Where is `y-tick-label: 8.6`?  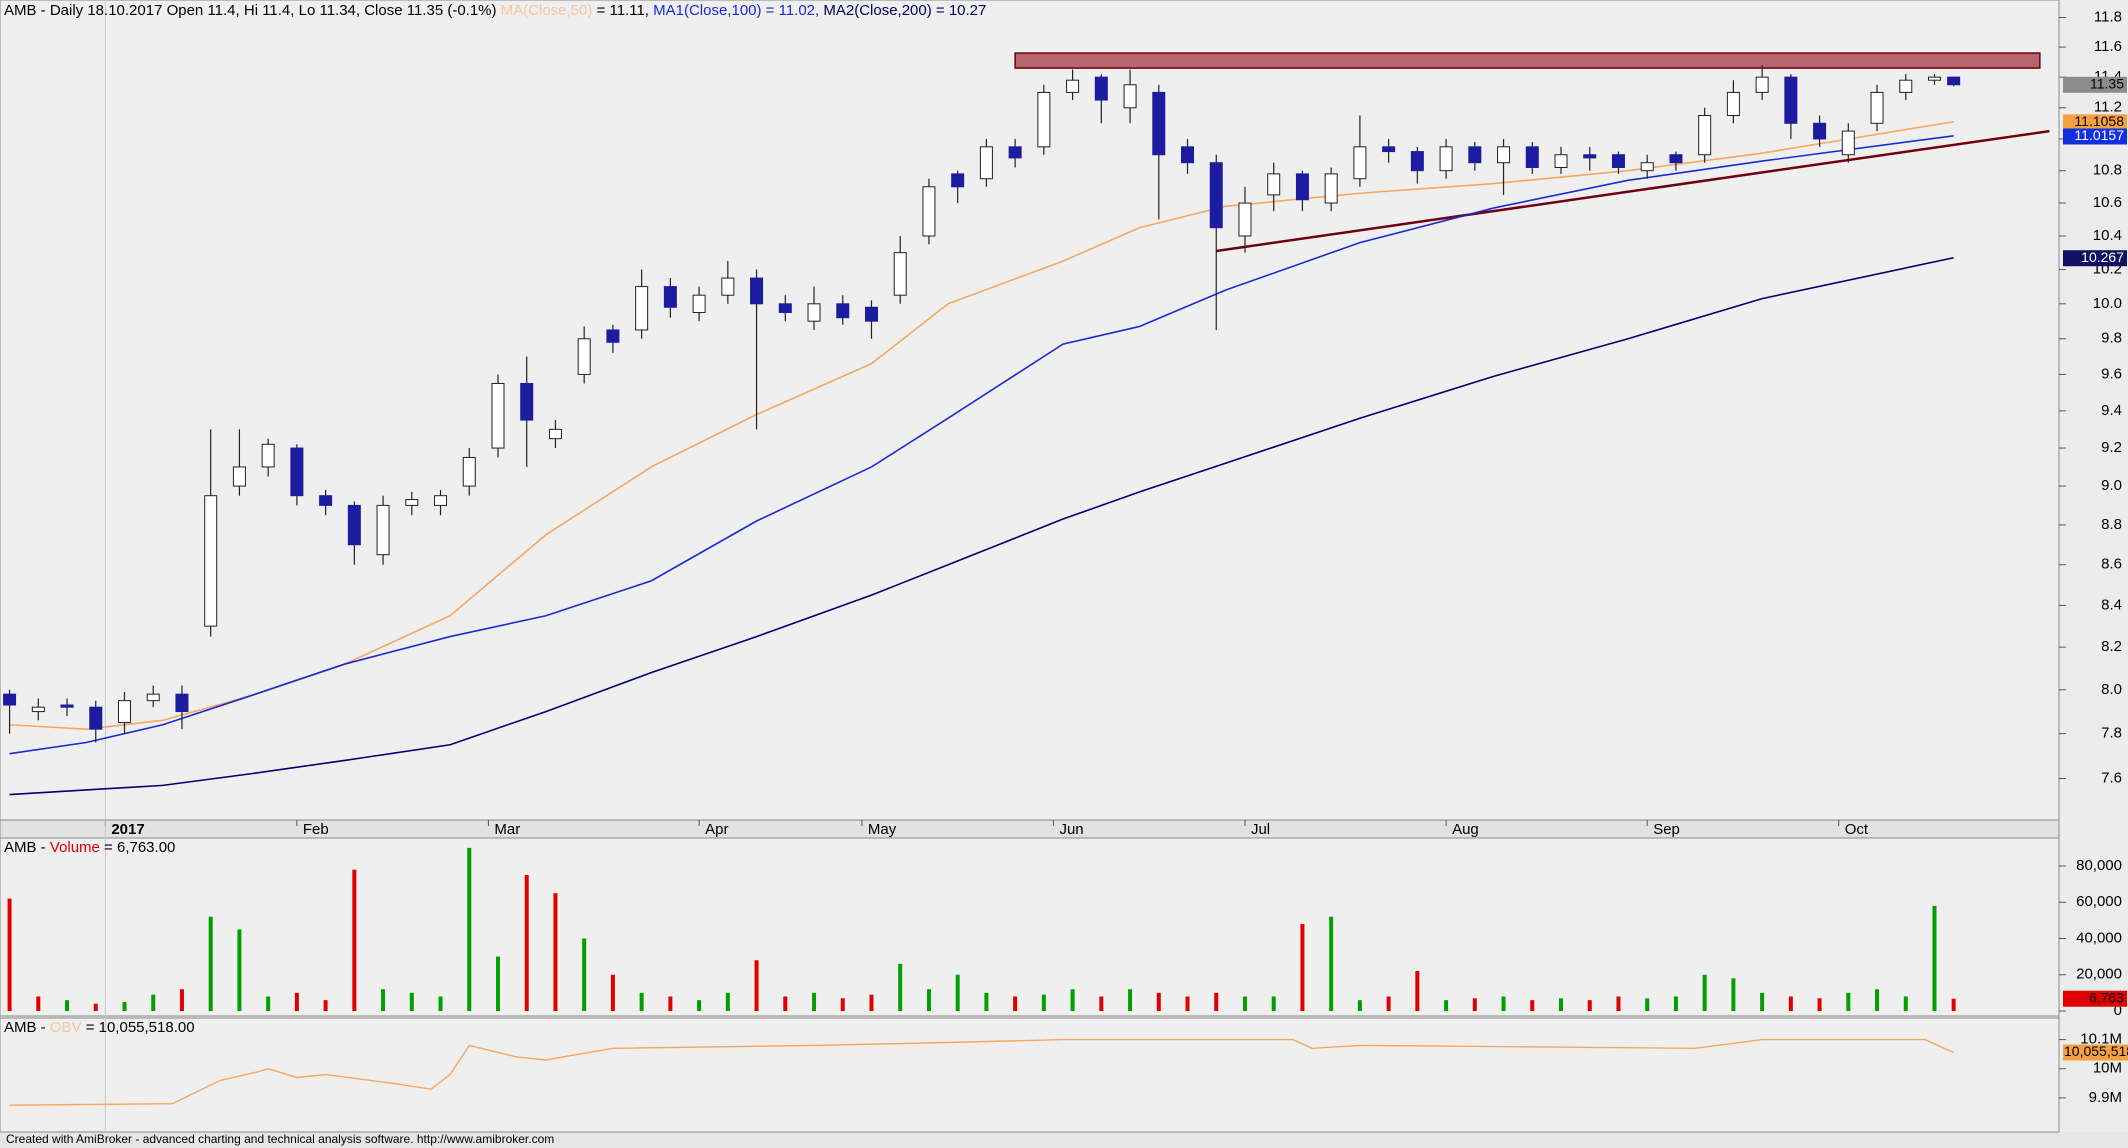
y-tick-label: 8.6 is located at coordinates (2111, 564).